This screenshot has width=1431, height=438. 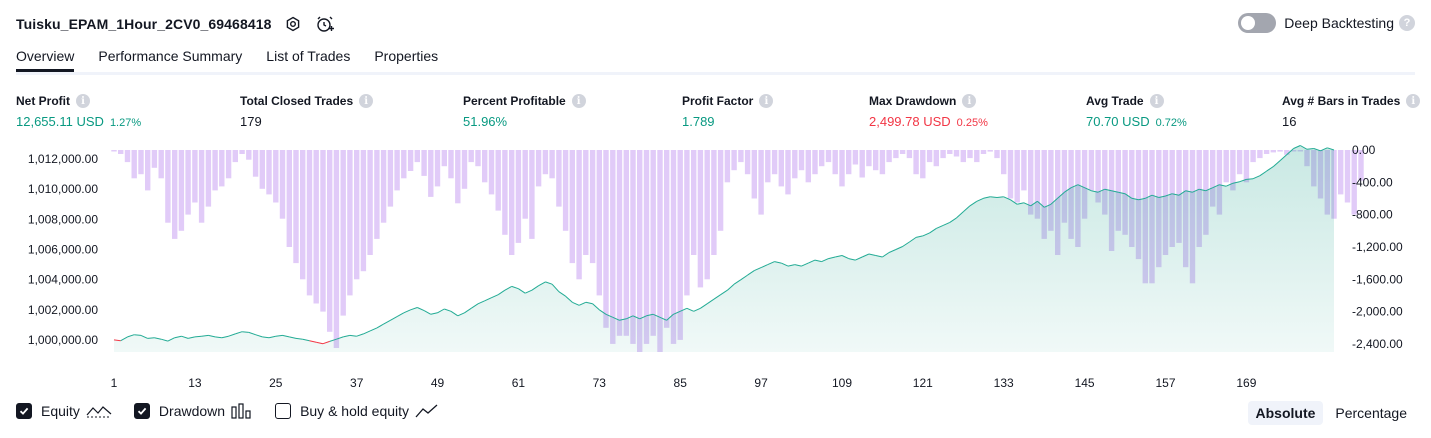 What do you see at coordinates (325, 24) in the screenshot?
I see `add-alert-clock-icon` at bounding box center [325, 24].